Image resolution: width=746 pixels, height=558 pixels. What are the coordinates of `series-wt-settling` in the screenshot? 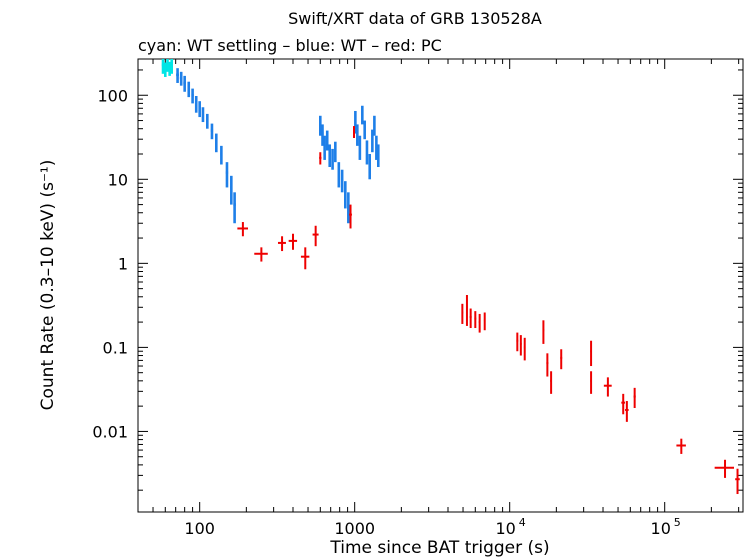 It's located at (167, 68).